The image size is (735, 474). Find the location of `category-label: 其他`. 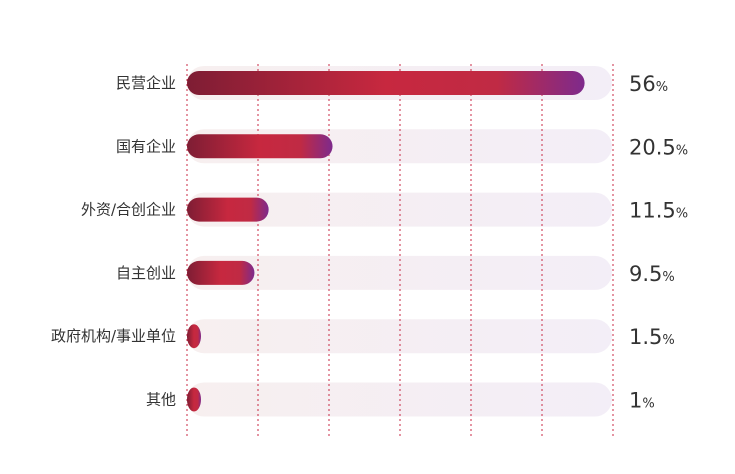

category-label: 其他 is located at coordinates (161, 400).